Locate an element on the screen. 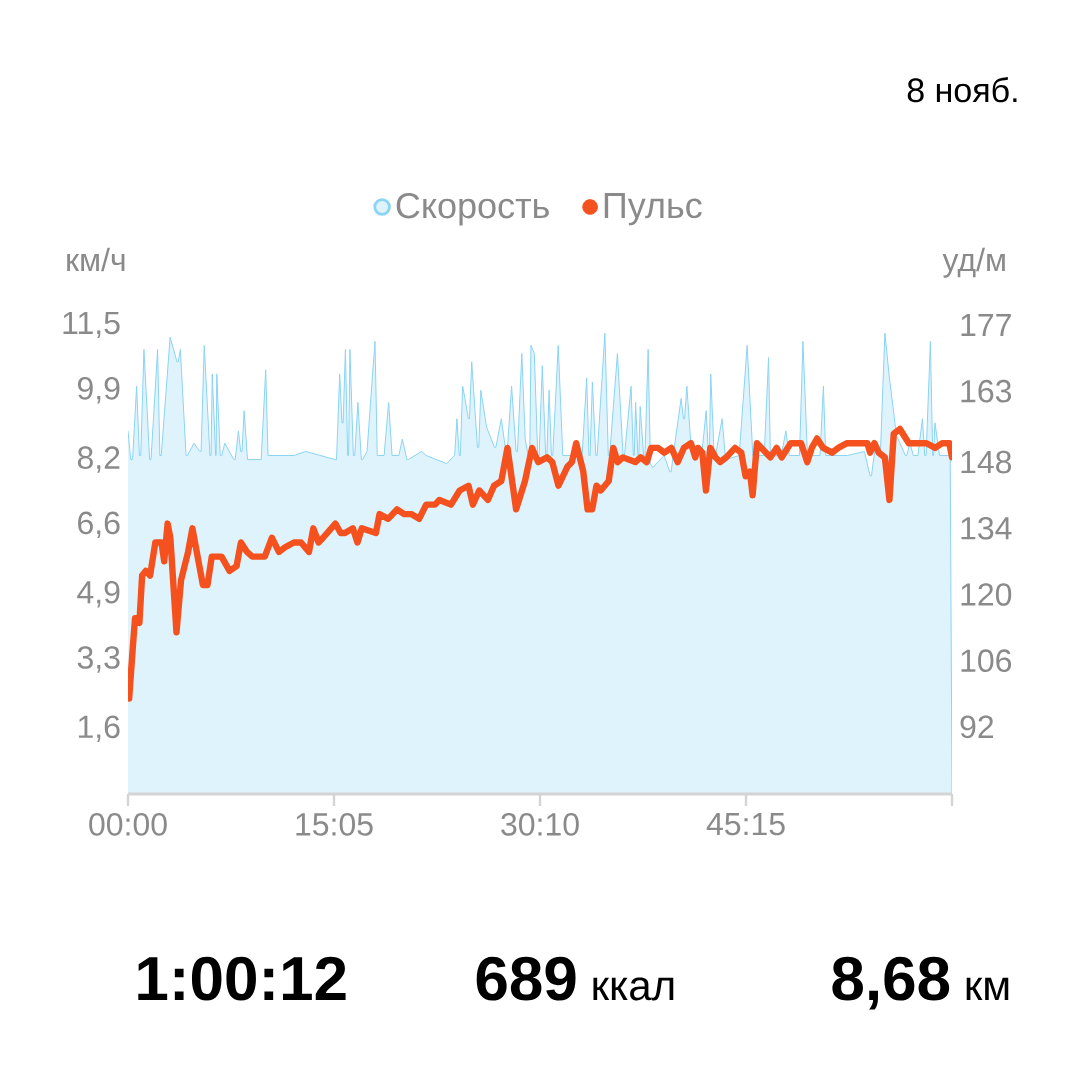  y2-tick-label: 120 is located at coordinates (986, 594).